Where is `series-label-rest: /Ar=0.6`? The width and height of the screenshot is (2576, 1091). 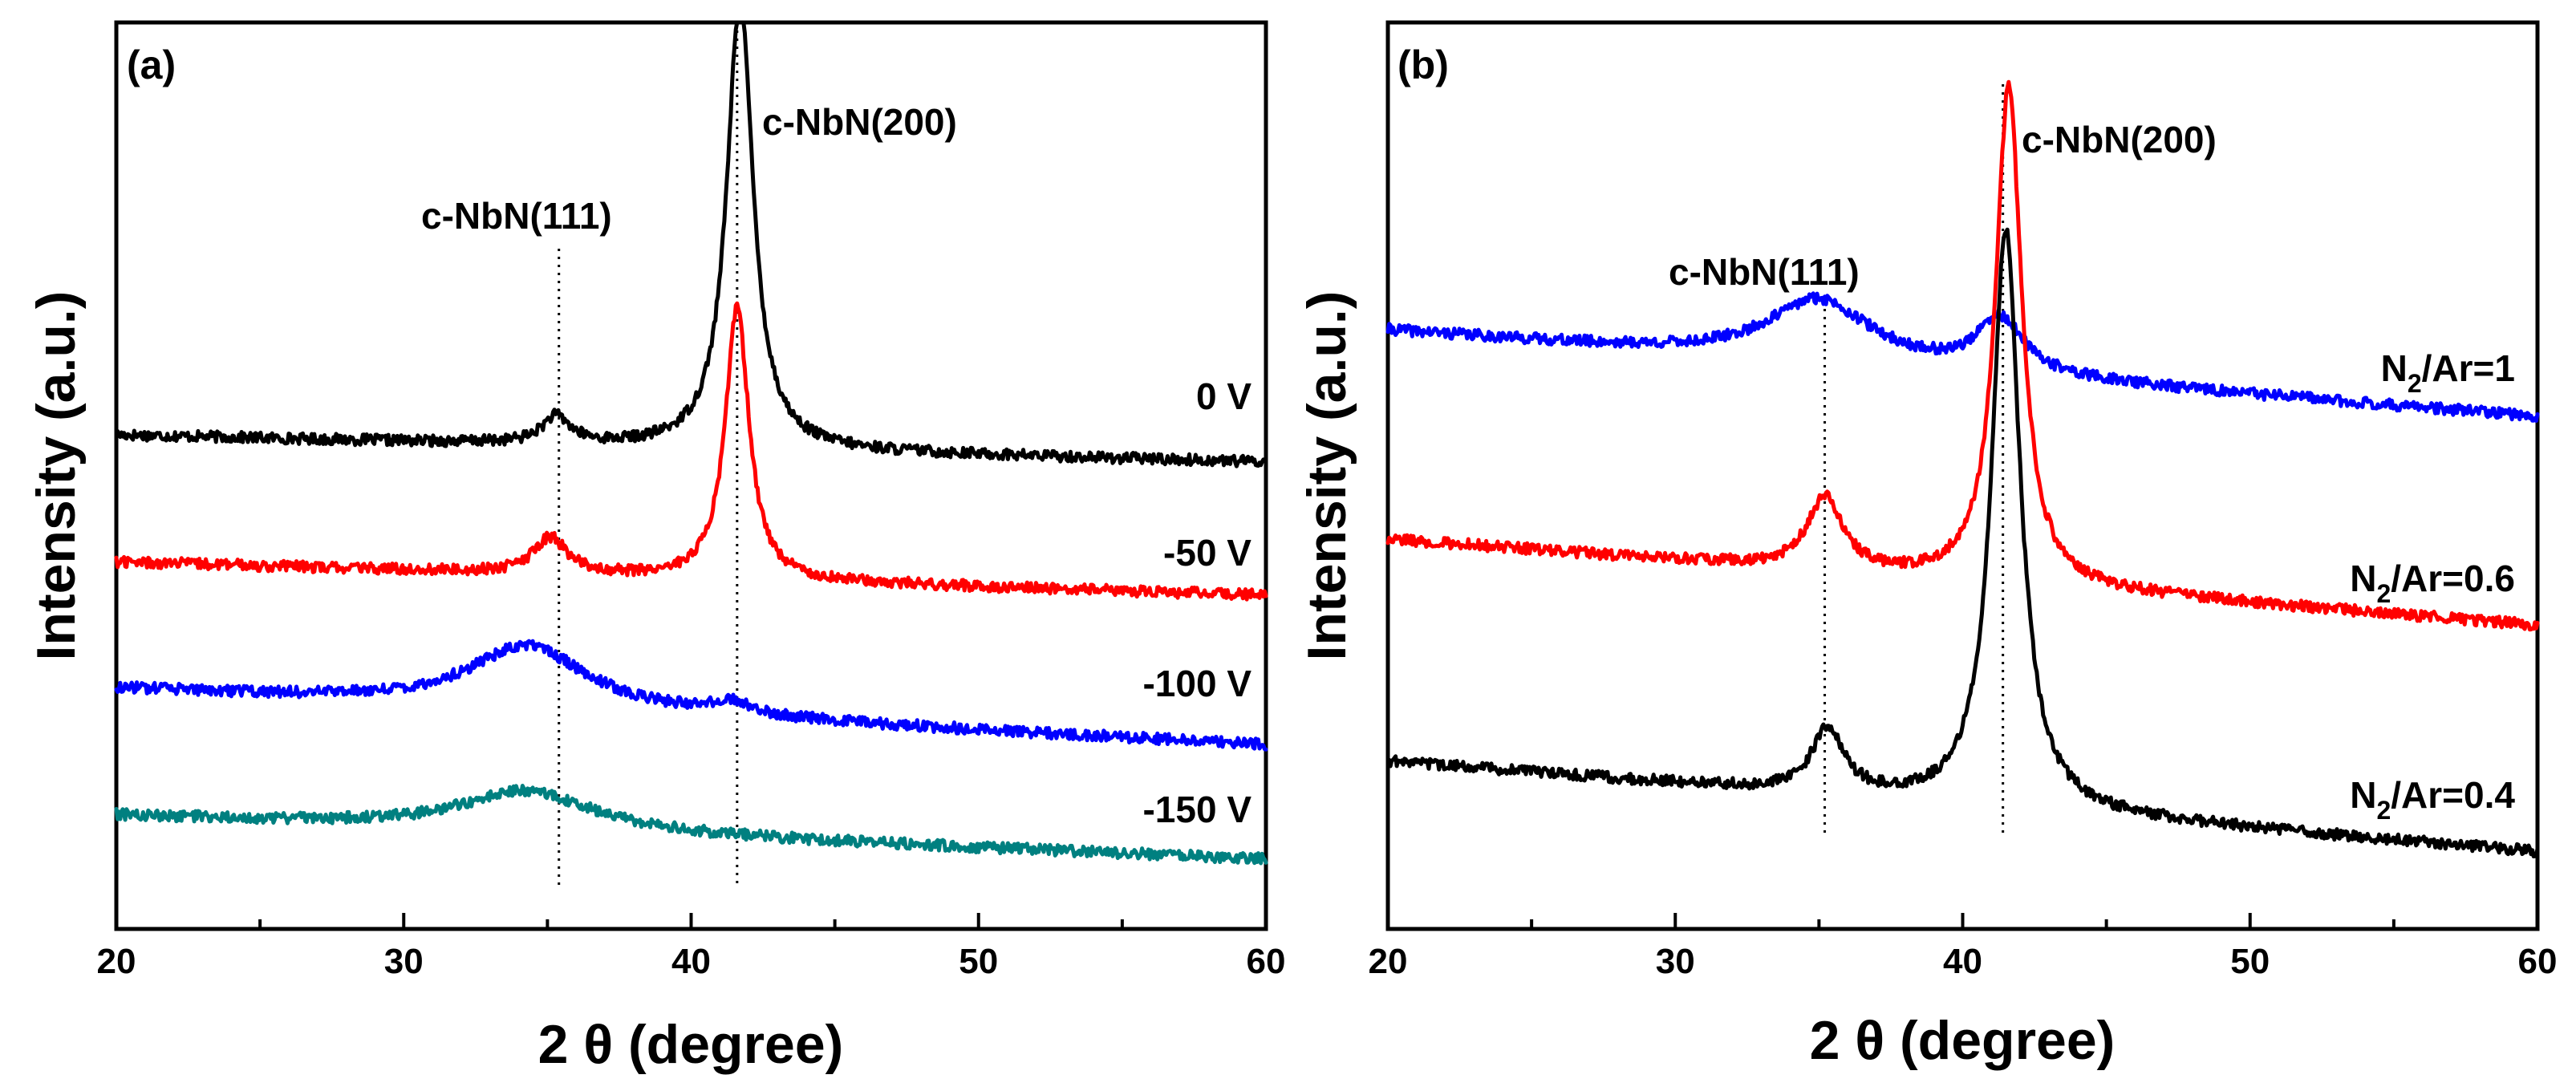 series-label-rest: /Ar=0.6 is located at coordinates (2453, 578).